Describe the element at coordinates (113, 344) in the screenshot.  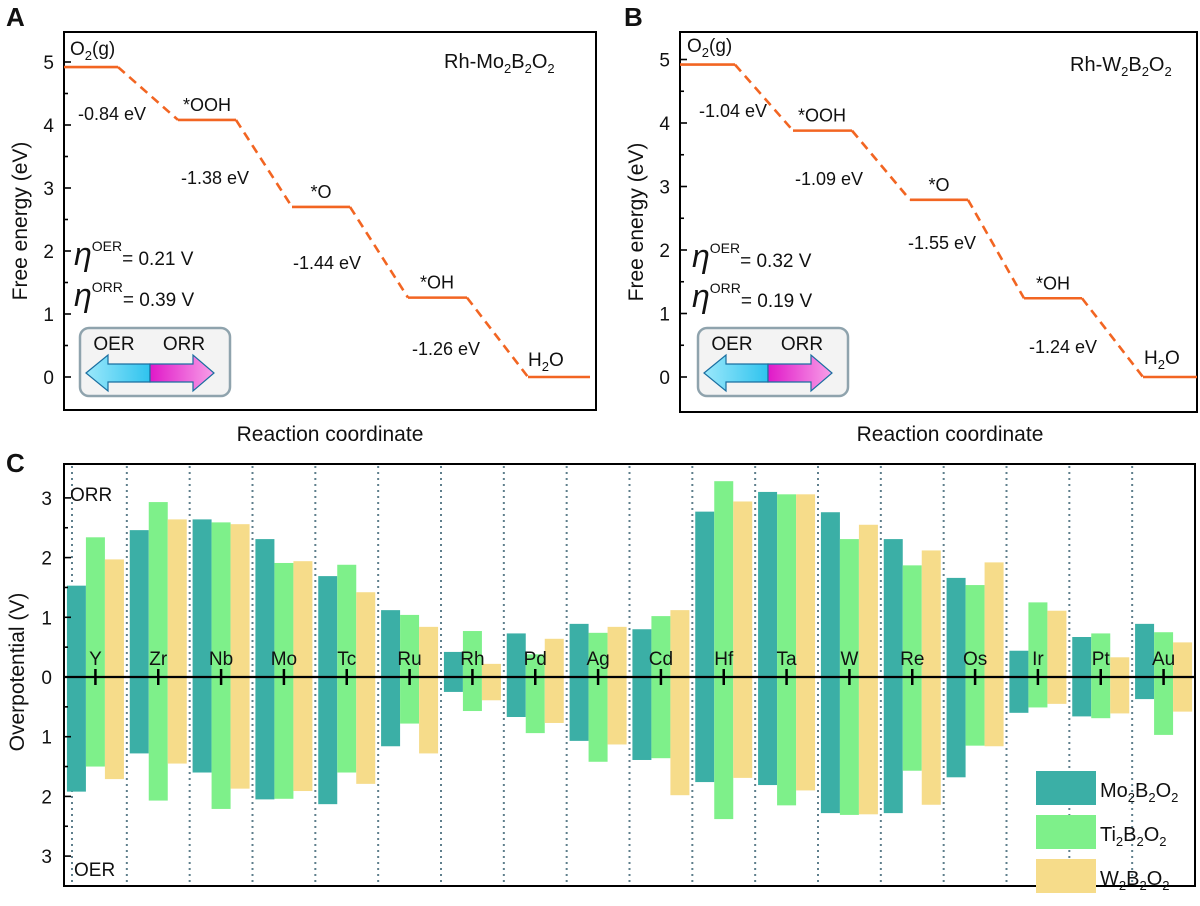
I see `arrow-oer-text: OER` at that location.